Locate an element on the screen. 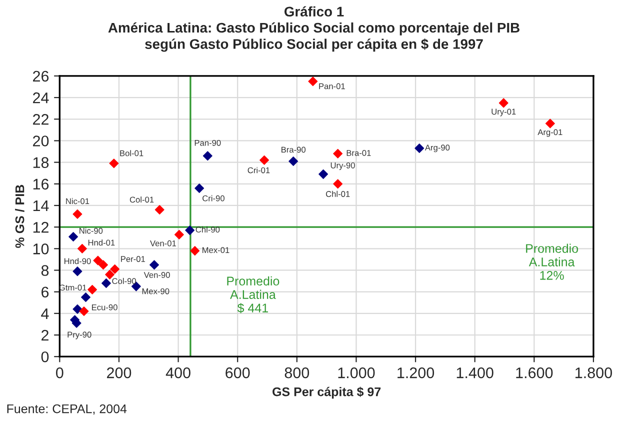  x-tick-label: 0 is located at coordinates (60, 372).